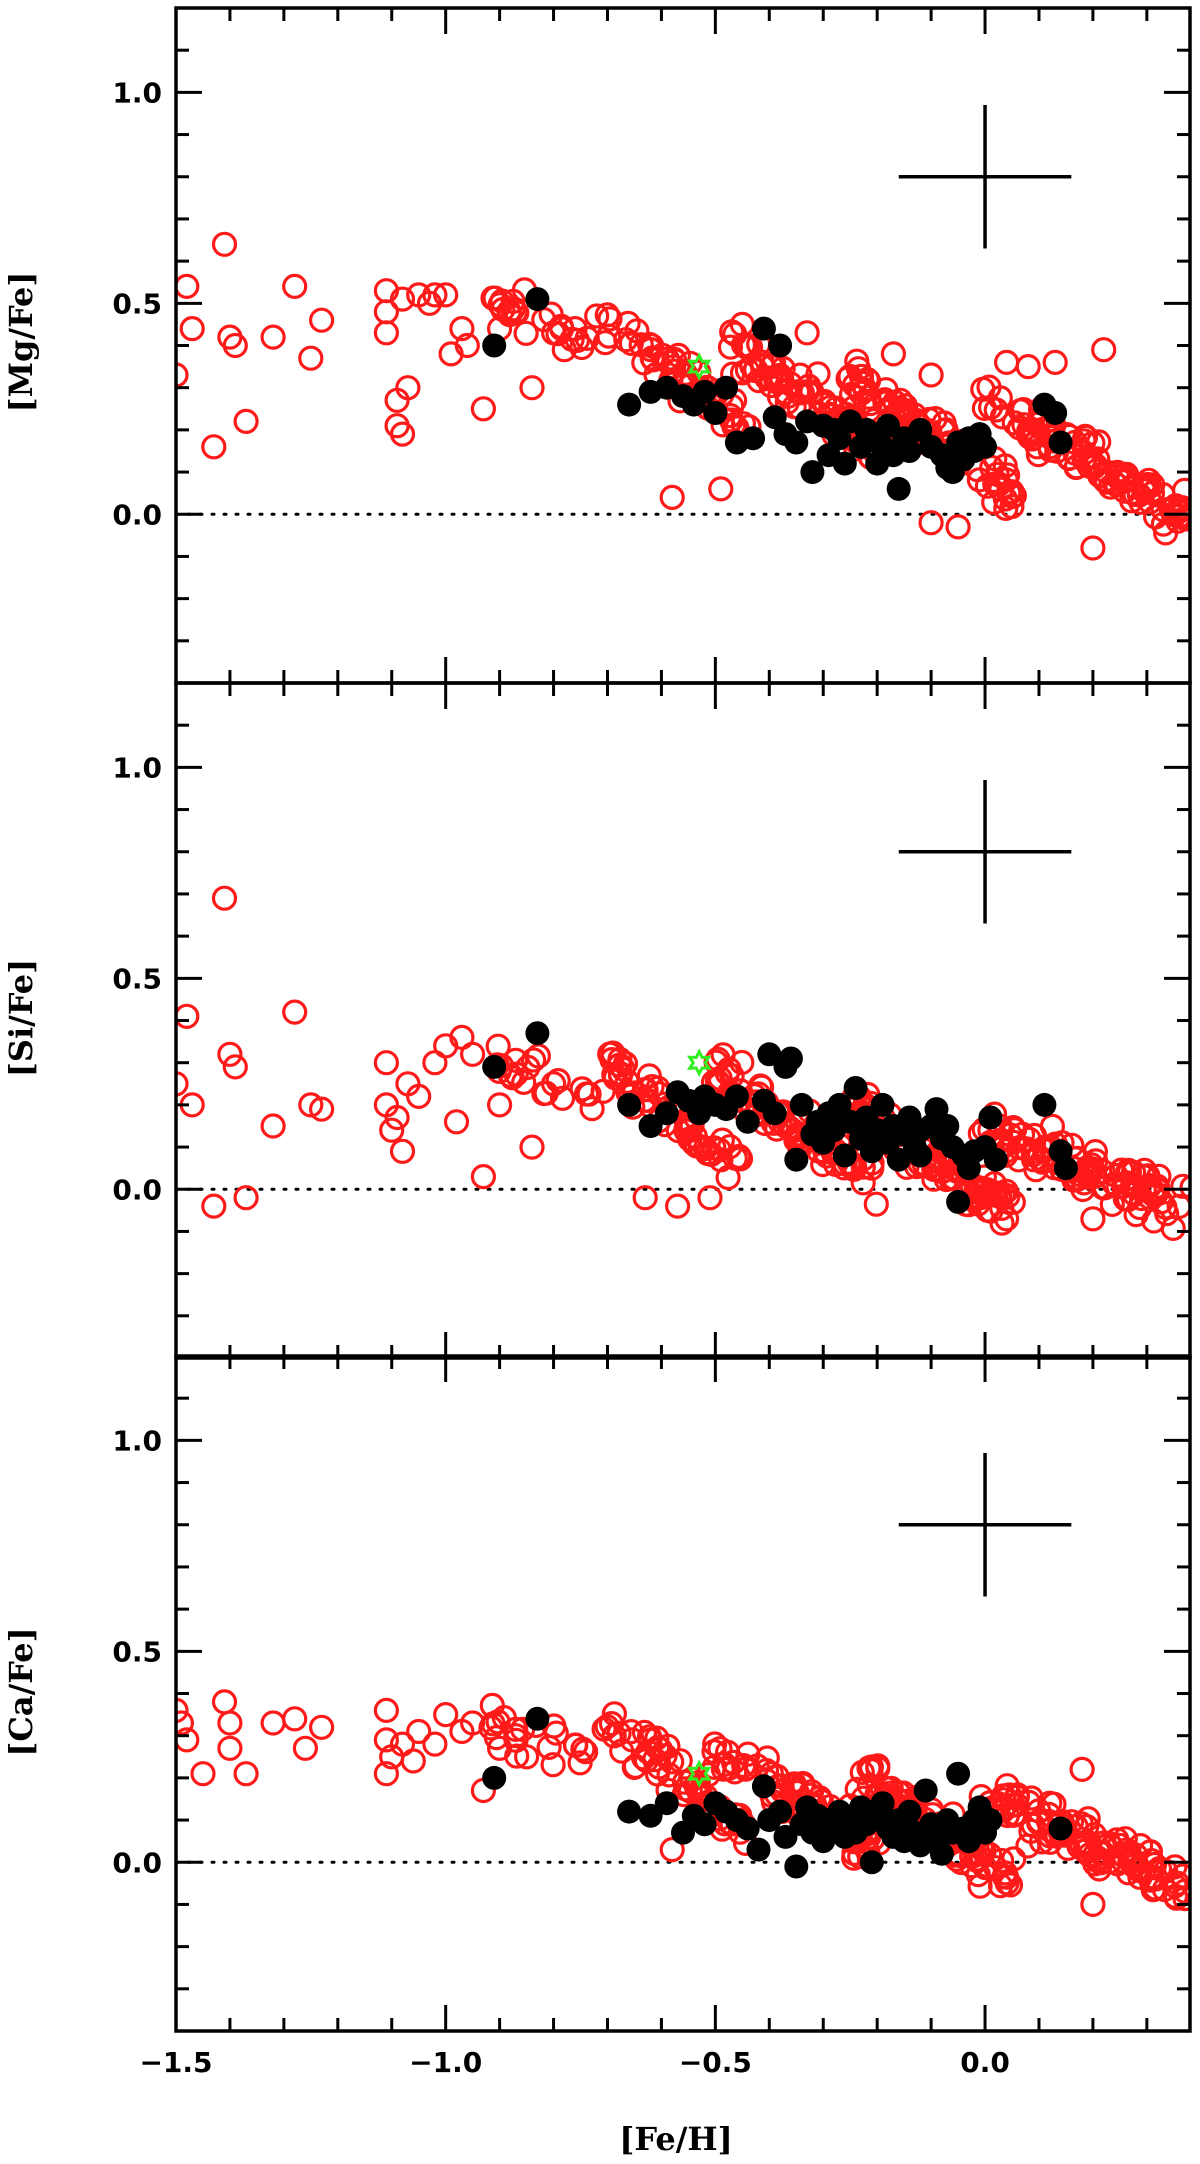 The image size is (1200, 2164). Describe the element at coordinates (445, 2062) in the screenshot. I see `x-tick-label: −1.0` at that location.